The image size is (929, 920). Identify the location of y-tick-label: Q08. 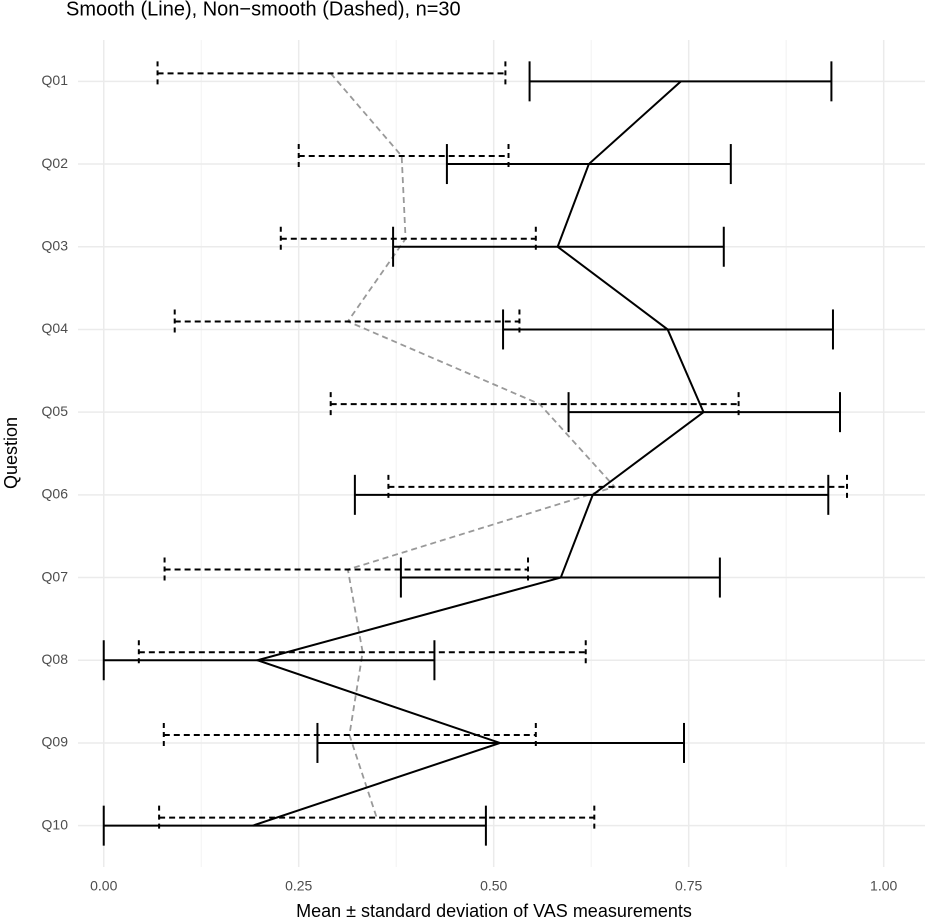
(55, 659).